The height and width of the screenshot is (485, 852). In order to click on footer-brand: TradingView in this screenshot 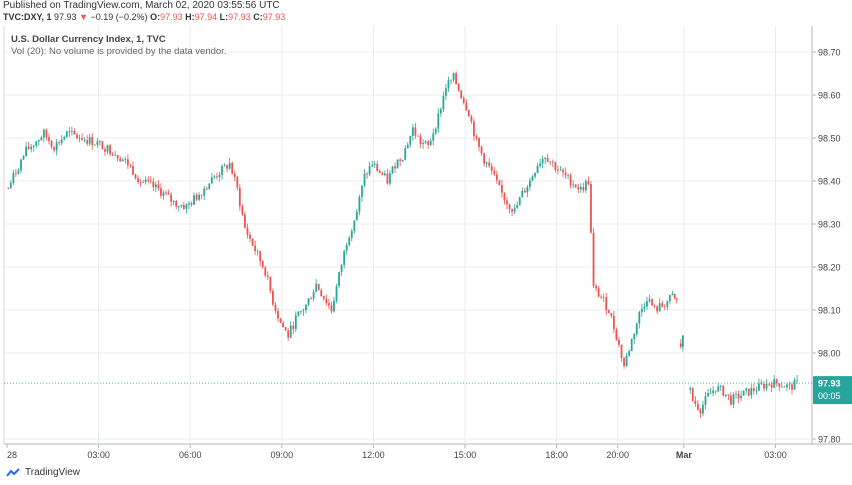, I will do `click(43, 472)`.